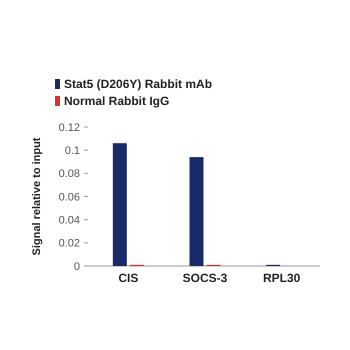  What do you see at coordinates (69, 244) in the screenshot?
I see `y-tick-label: 0.02` at bounding box center [69, 244].